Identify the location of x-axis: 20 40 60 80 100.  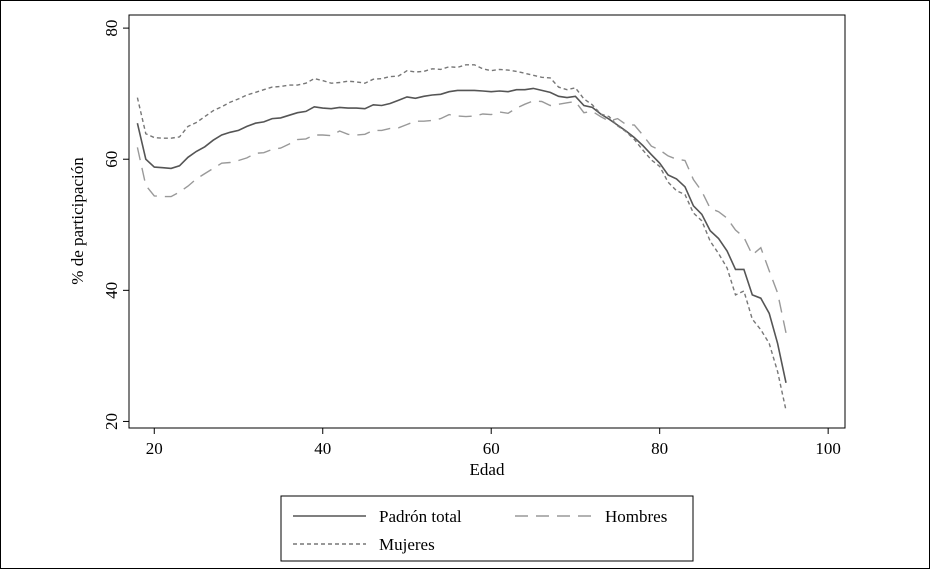
(493, 443).